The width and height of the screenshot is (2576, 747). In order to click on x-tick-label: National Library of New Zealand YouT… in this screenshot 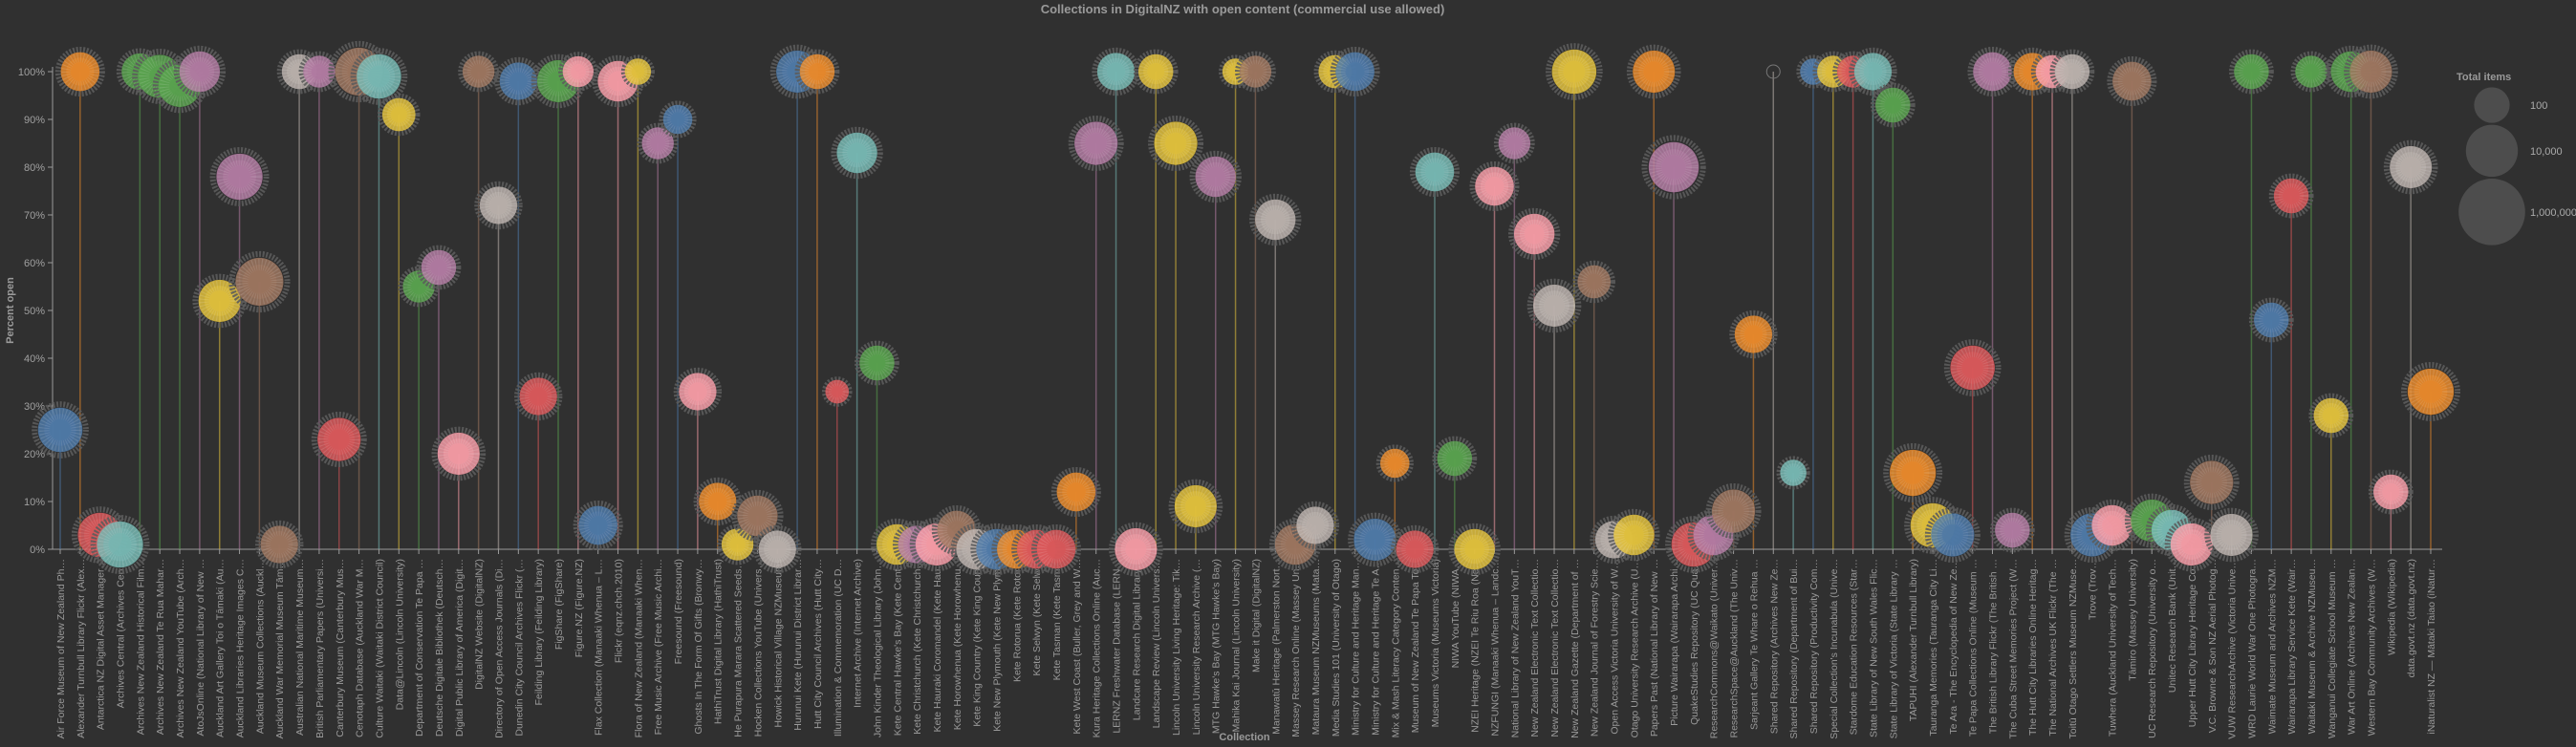, I will do `click(1515, 648)`.